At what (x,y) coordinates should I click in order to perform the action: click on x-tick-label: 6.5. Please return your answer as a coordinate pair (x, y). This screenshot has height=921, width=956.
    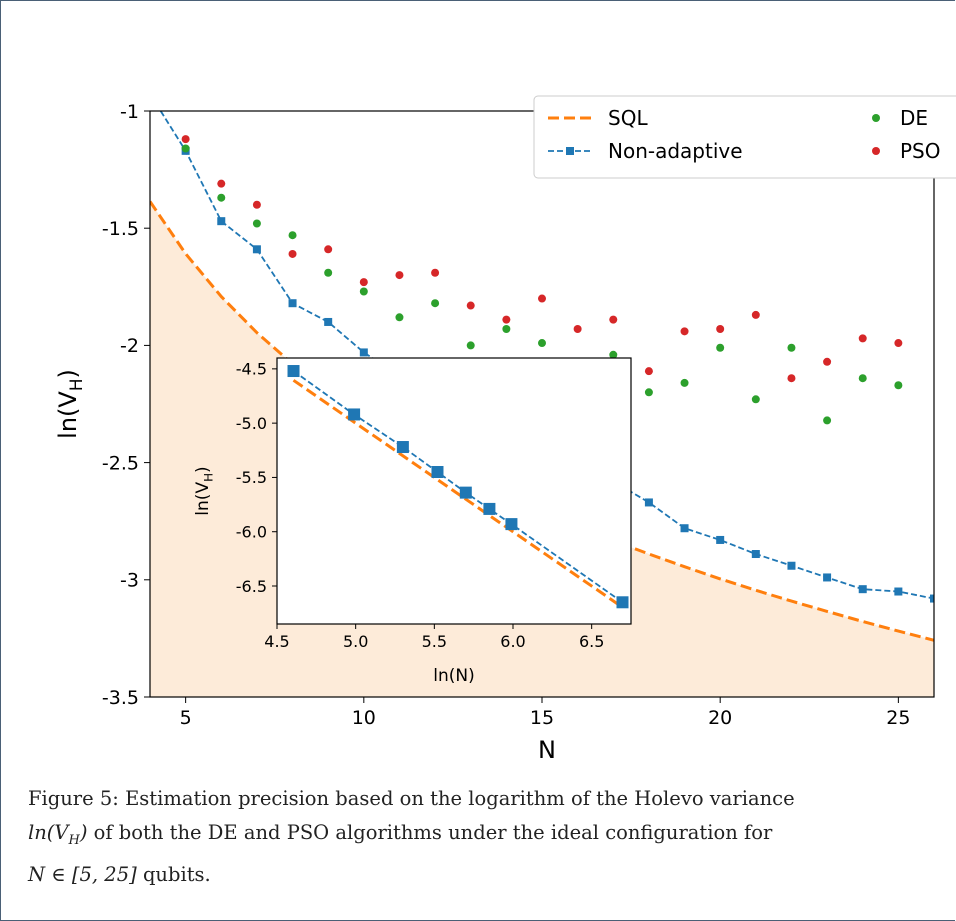
    Looking at the image, I should click on (591, 641).